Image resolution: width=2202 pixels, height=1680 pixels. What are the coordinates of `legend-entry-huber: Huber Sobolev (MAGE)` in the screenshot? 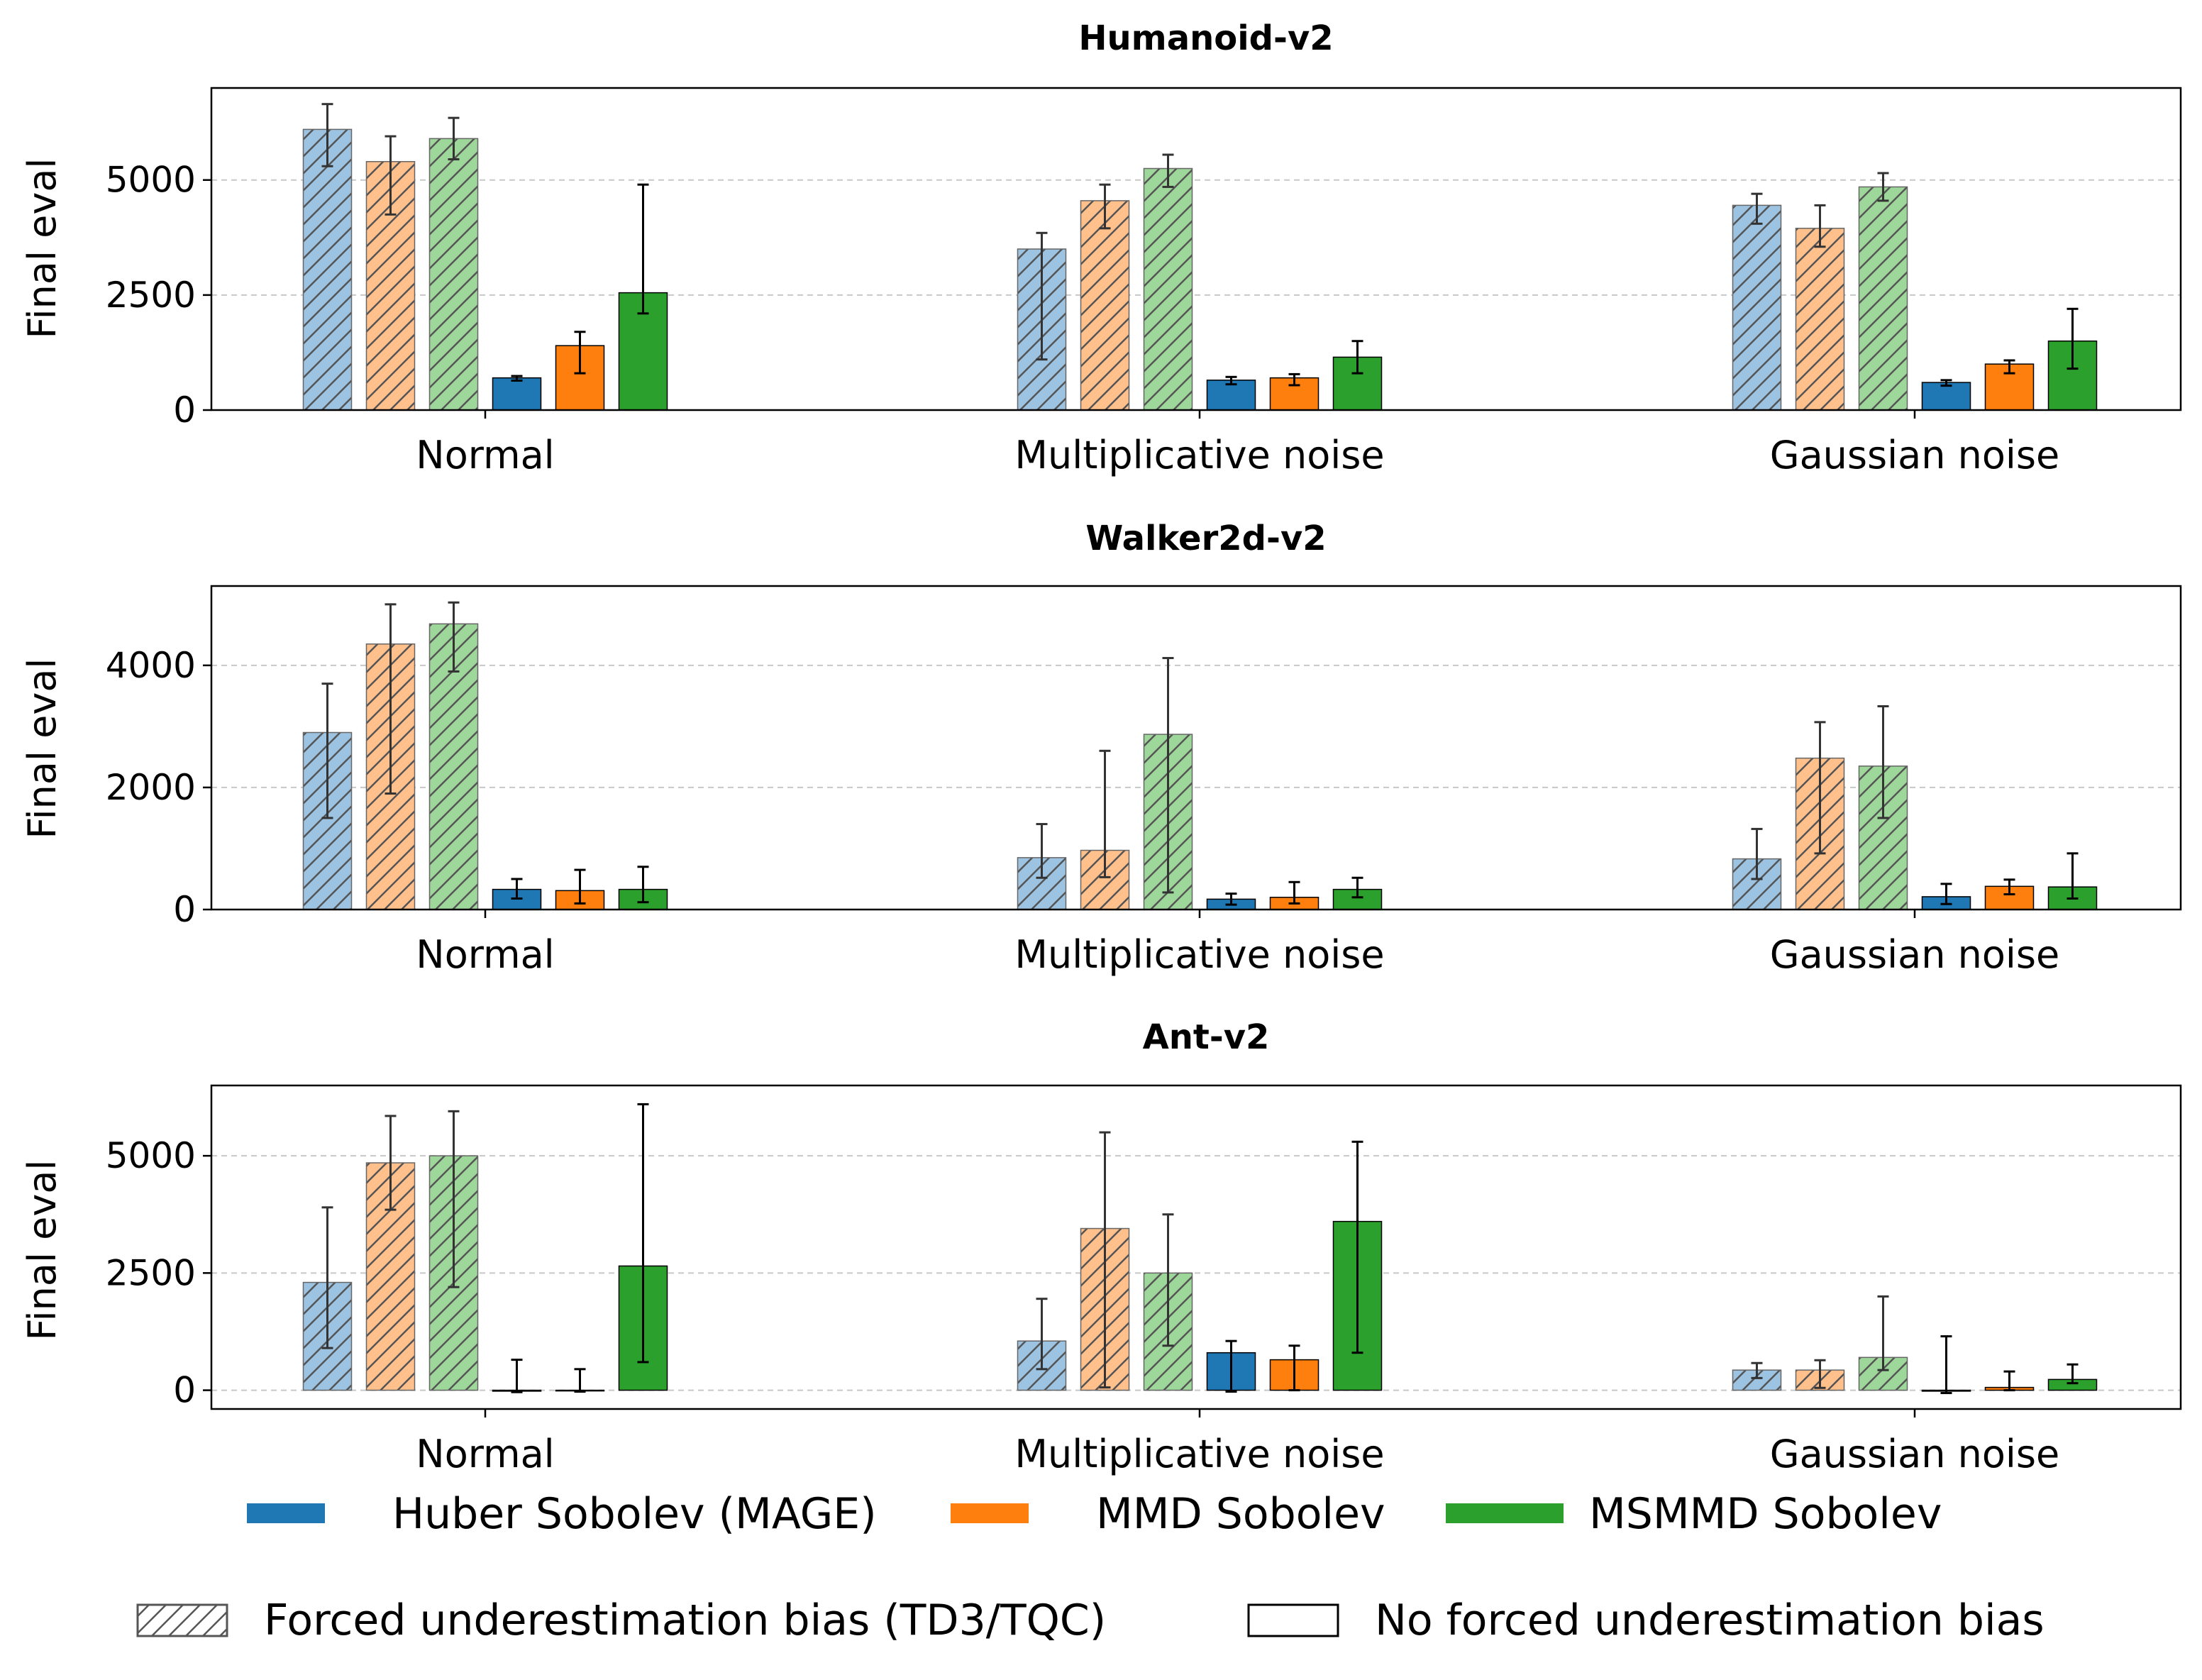 It's located at (562, 1514).